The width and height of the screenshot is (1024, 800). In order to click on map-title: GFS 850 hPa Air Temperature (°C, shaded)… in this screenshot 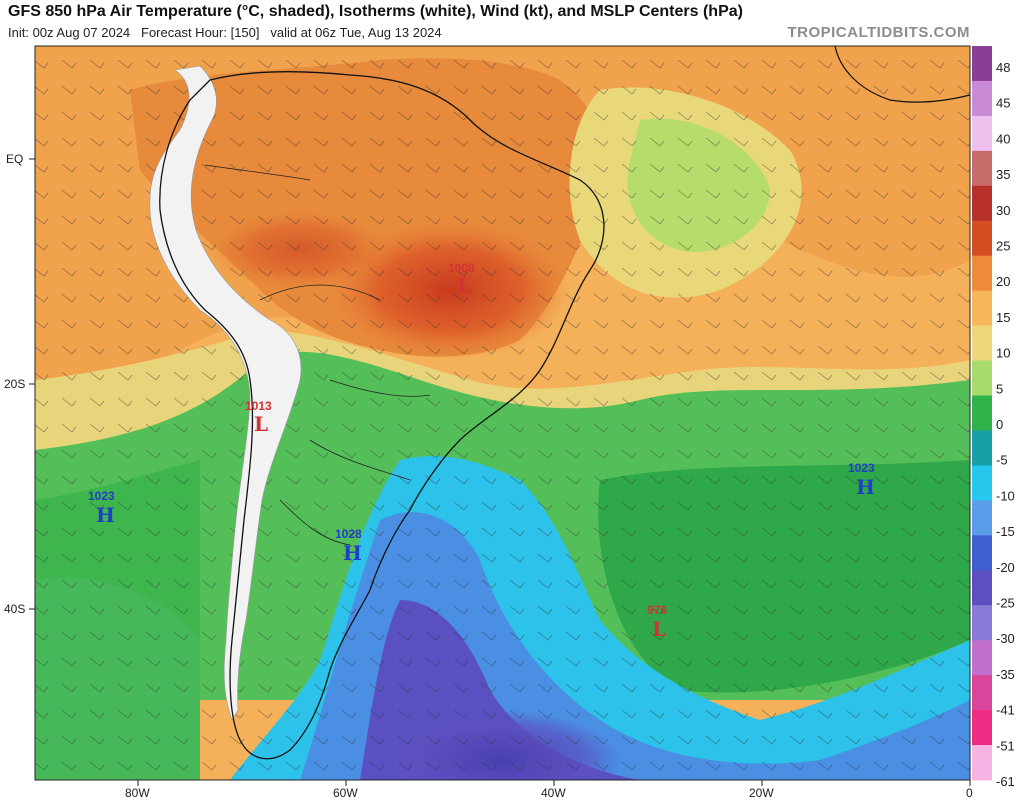, I will do `click(375, 11)`.